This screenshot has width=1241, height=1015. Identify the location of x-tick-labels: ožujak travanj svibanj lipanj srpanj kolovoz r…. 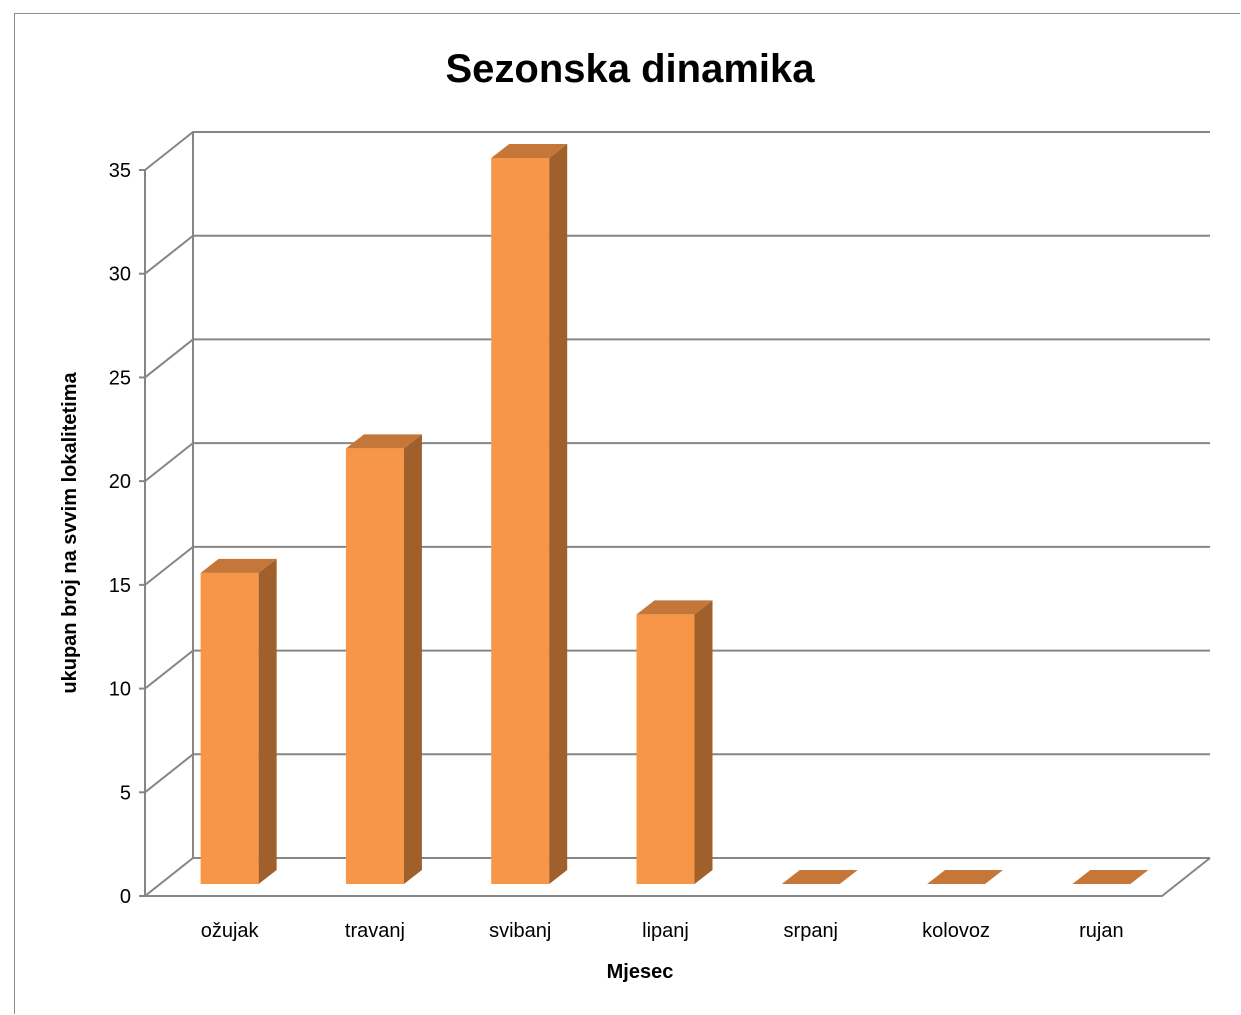
(662, 931).